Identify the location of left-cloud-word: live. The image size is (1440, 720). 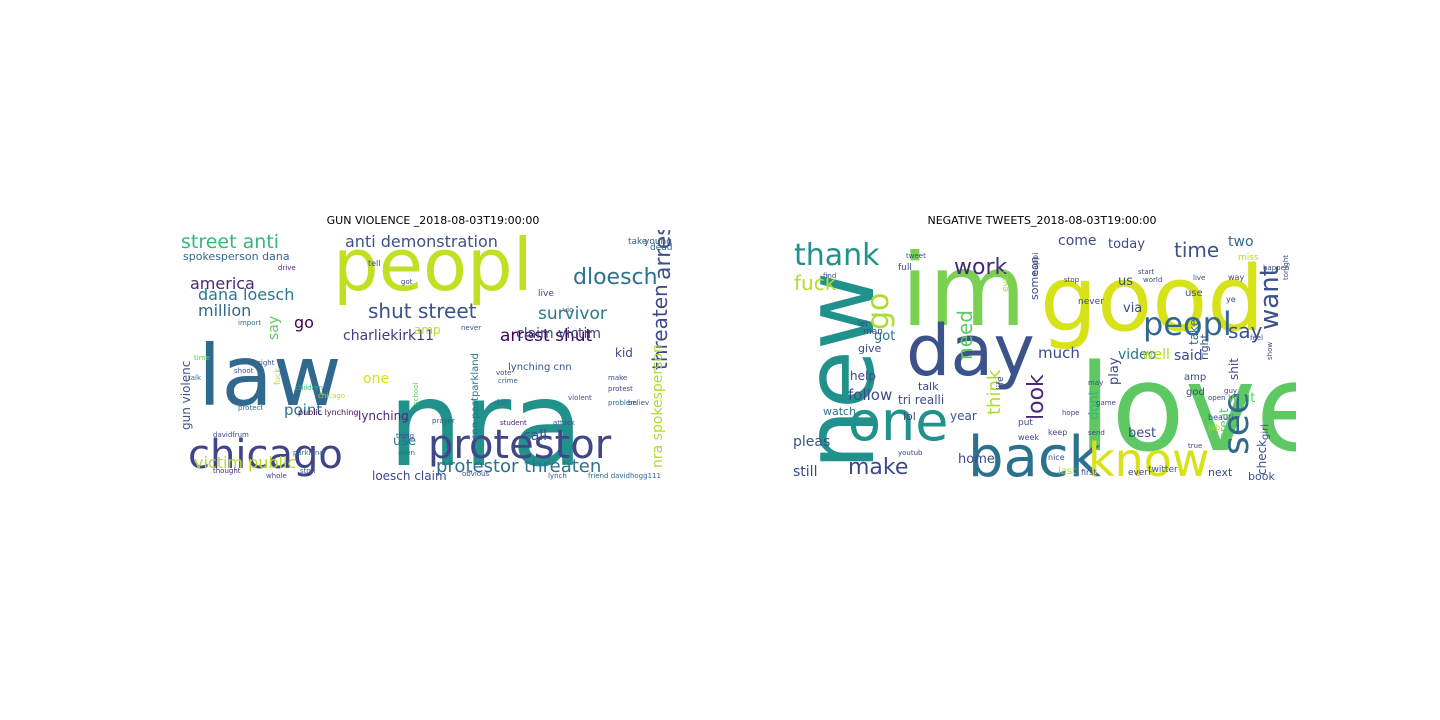
(546, 294).